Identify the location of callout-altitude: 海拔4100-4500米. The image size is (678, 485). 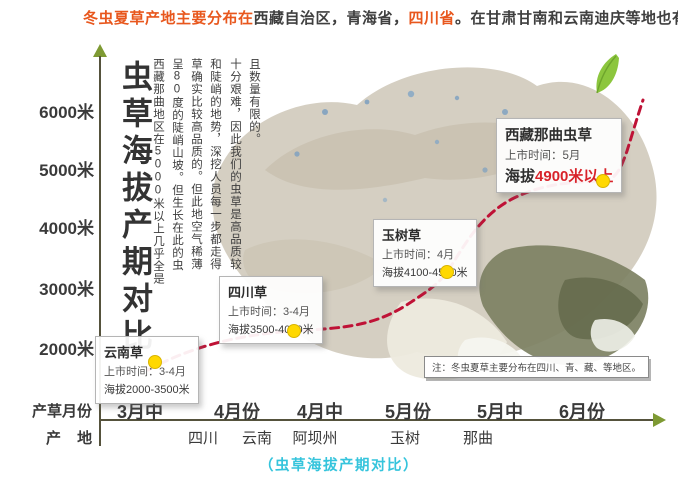
(425, 273).